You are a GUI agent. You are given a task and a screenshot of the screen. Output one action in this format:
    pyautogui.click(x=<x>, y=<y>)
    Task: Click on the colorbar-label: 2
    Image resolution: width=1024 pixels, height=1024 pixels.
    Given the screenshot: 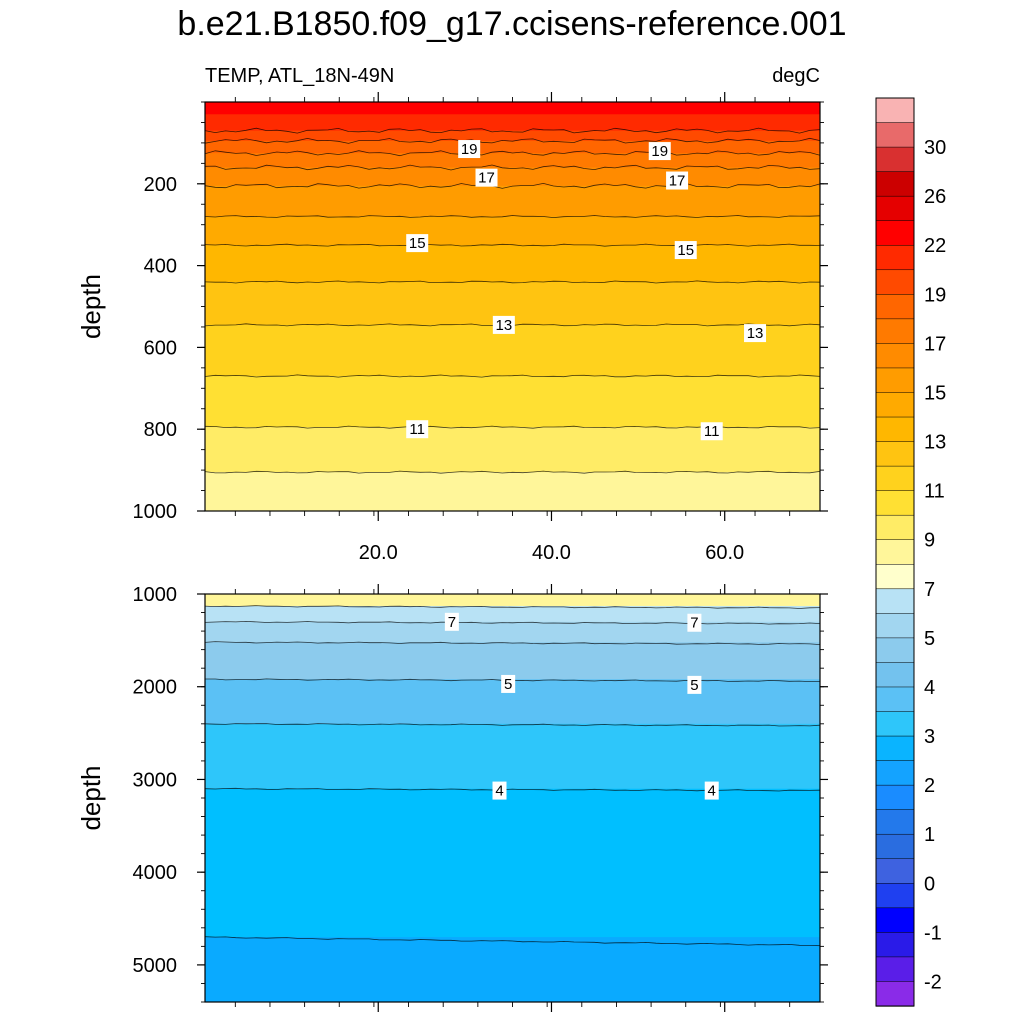 What is the action you would take?
    pyautogui.click(x=929, y=786)
    